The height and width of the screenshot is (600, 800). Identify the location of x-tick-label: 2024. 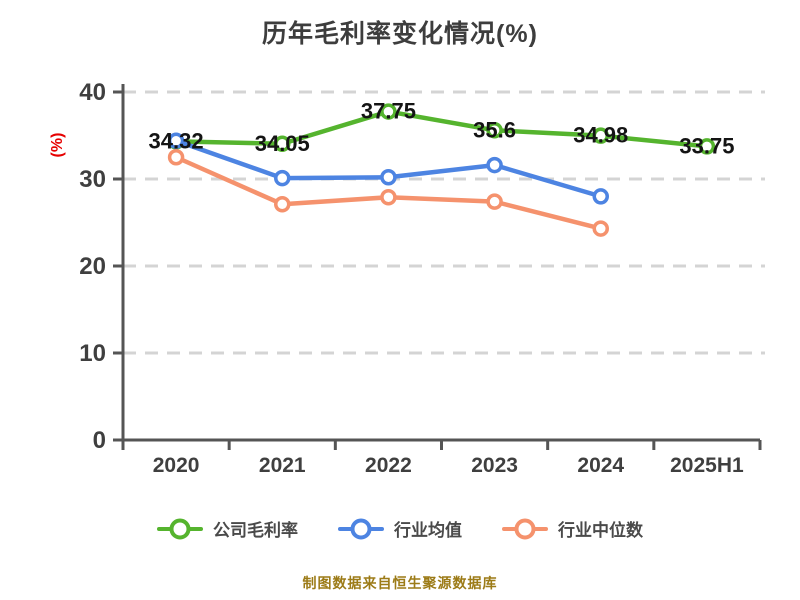
(600, 465).